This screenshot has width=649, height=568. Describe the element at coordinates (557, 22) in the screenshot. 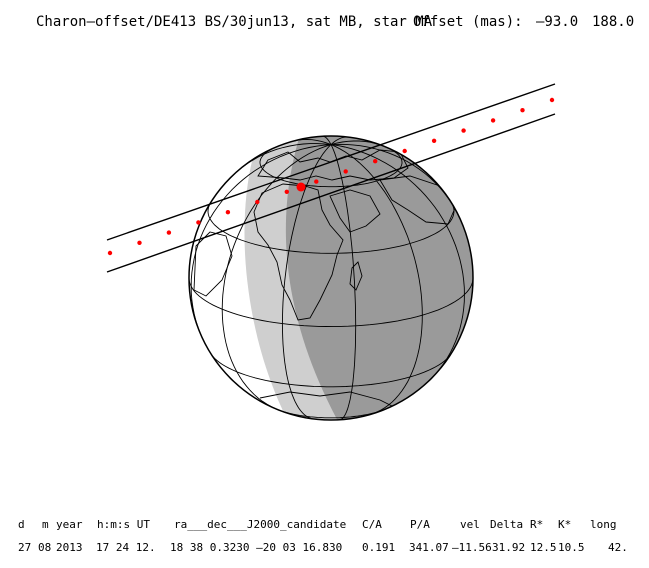

I see `offset-value-ra: –93.0` at that location.